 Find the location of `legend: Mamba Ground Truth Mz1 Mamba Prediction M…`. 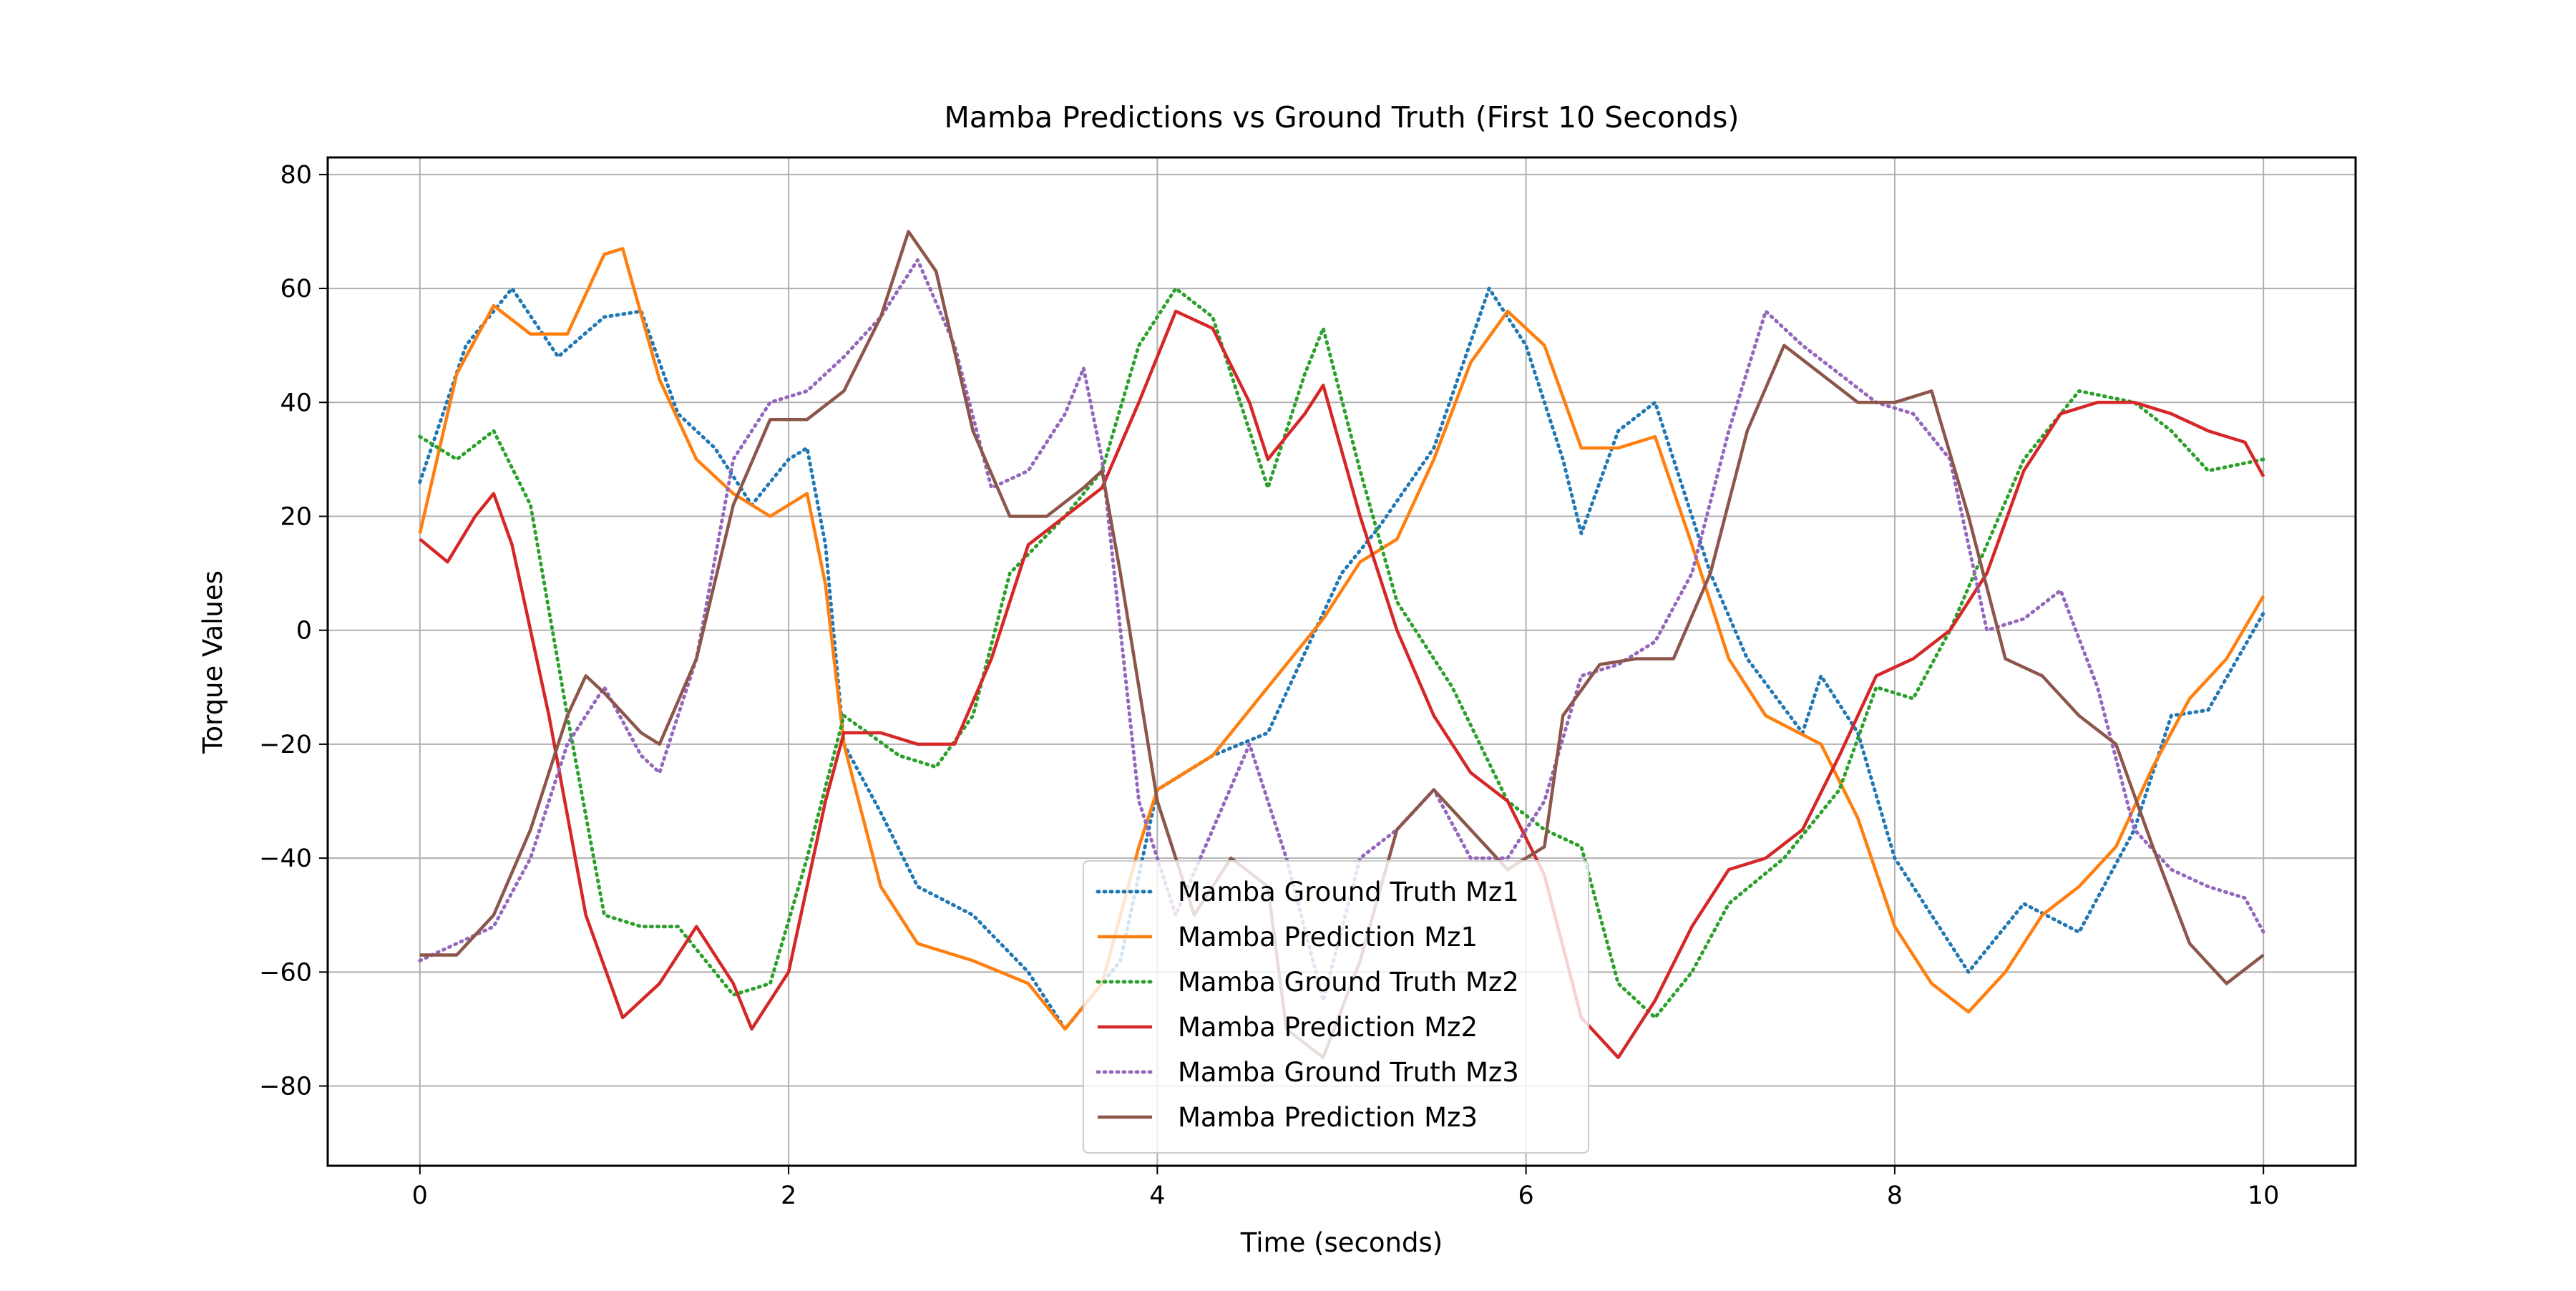

legend: Mamba Ground Truth Mz1 Mamba Prediction M… is located at coordinates (1336, 1007).